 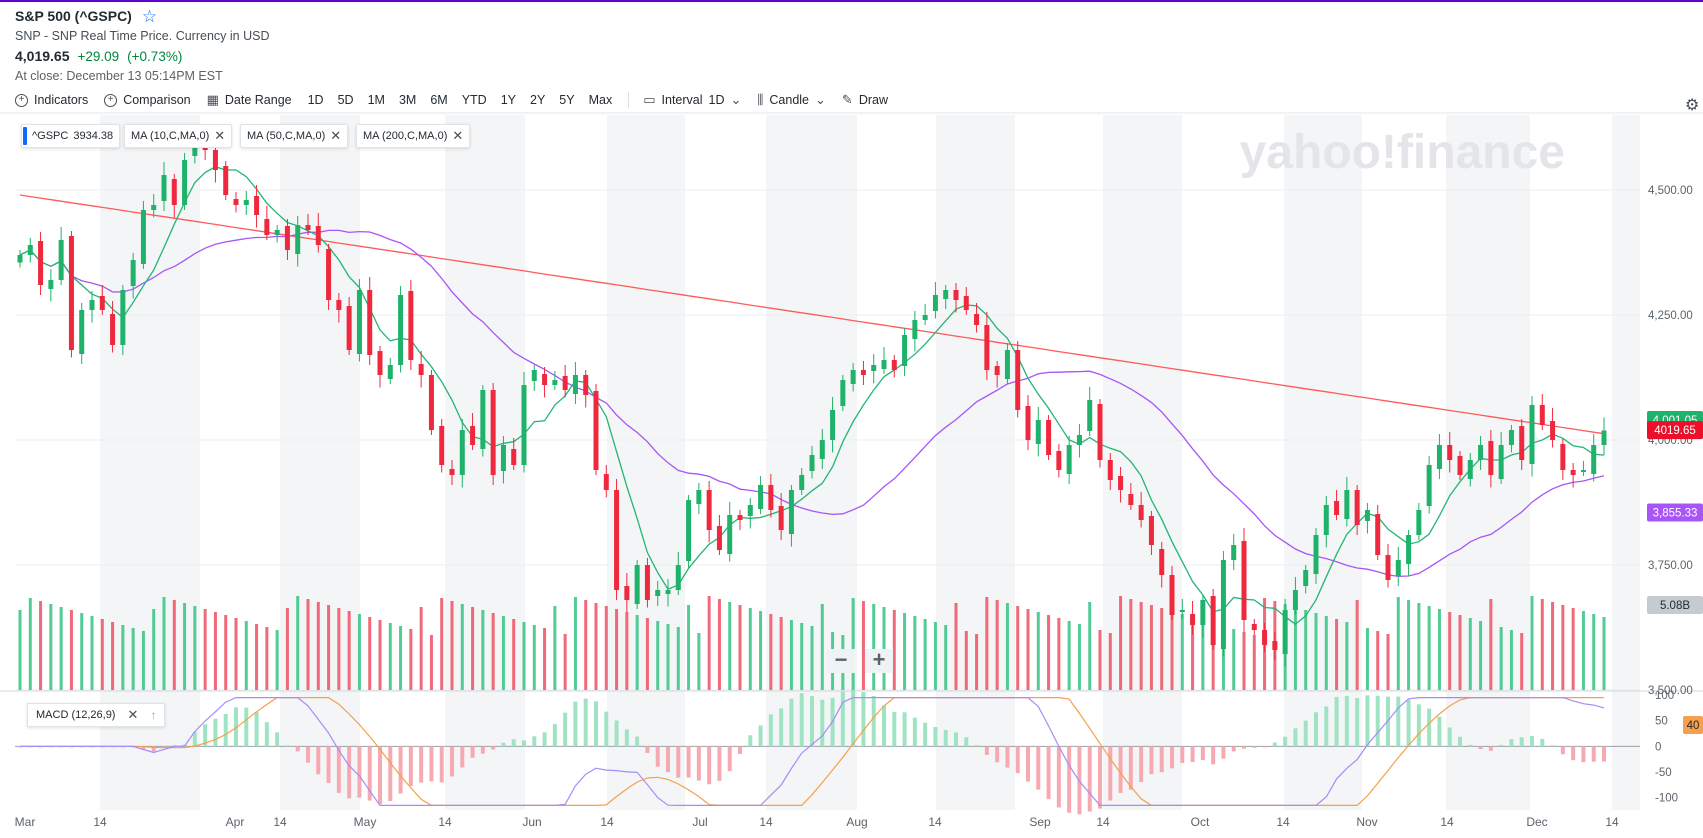 I want to click on last-price-tag-label: 4019.65, so click(x=1675, y=431).